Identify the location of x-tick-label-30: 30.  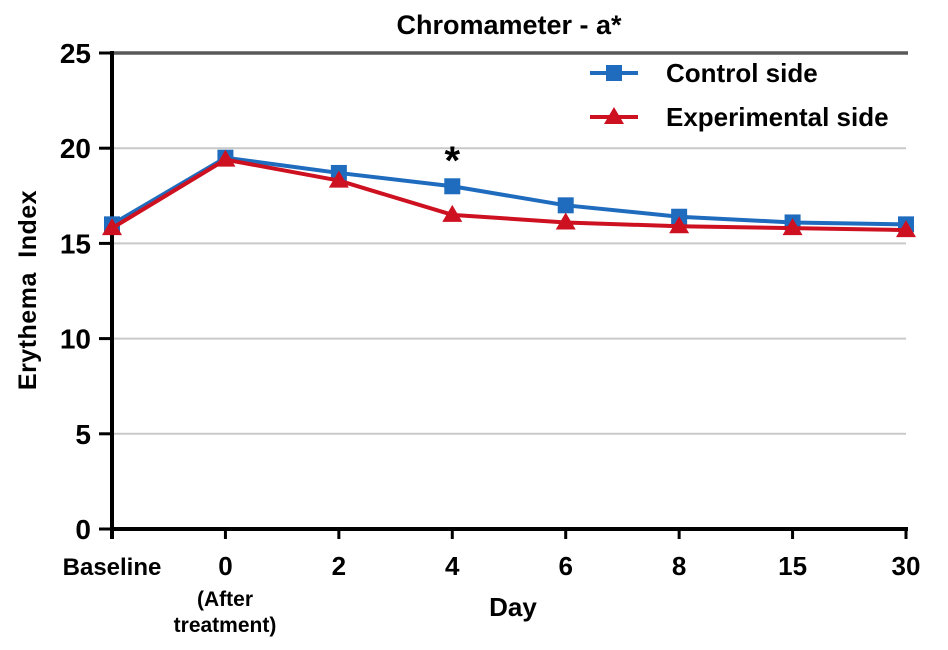
(906, 566).